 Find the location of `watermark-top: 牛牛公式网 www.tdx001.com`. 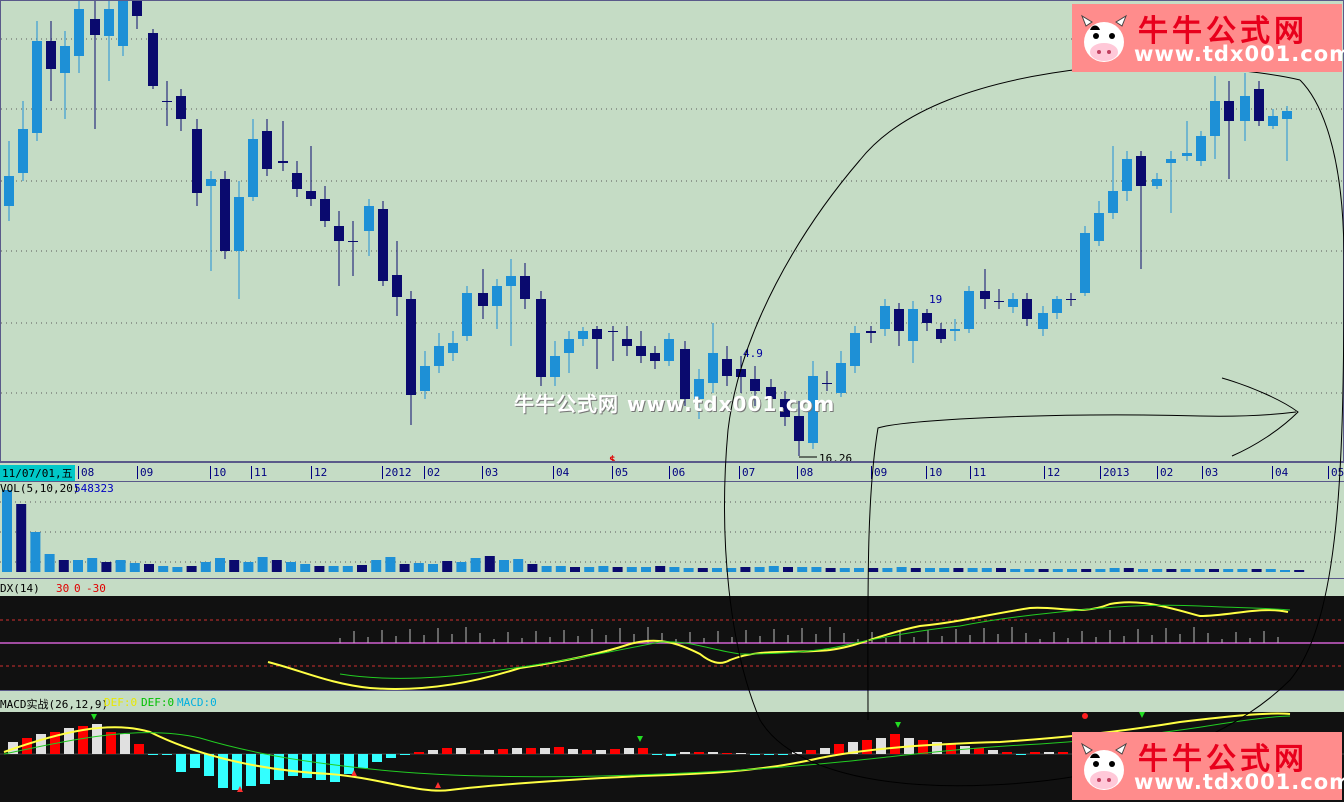

watermark-top: 牛牛公式网 www.tdx001.com is located at coordinates (1208, 38).